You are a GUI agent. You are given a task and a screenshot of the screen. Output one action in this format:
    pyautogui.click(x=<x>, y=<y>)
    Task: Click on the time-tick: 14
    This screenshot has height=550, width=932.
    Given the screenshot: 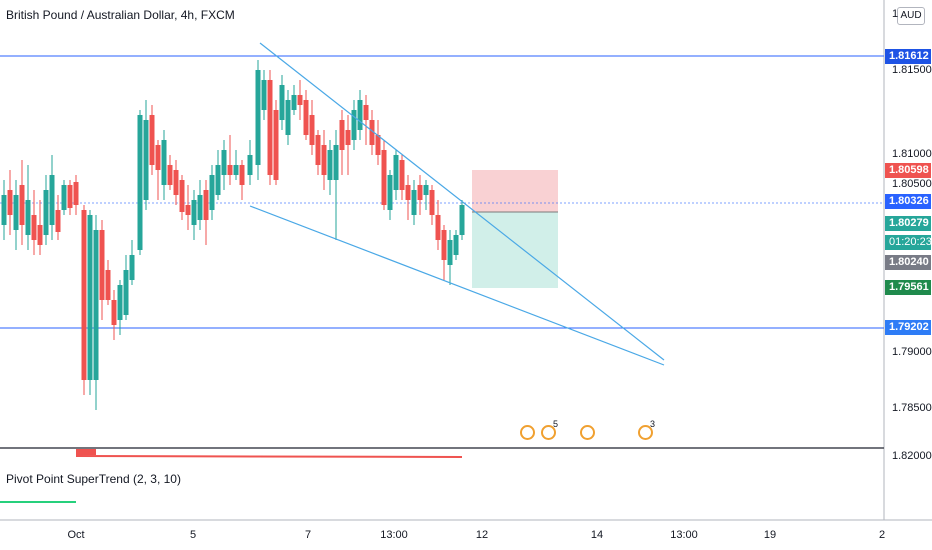 What is the action you would take?
    pyautogui.click(x=597, y=535)
    